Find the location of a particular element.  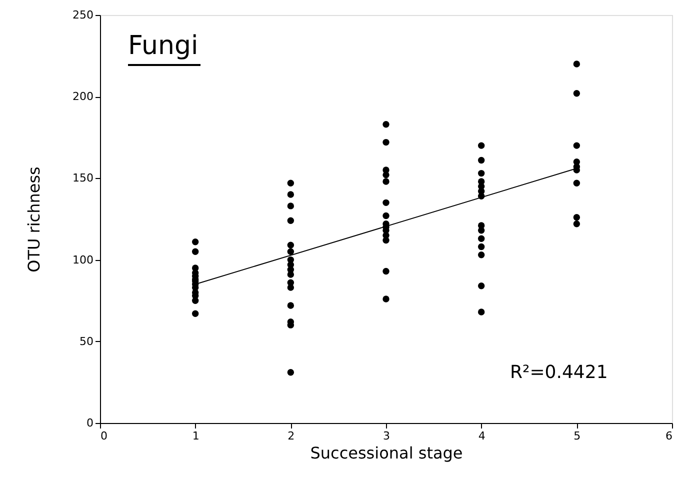

y-tick-label: 50 is located at coordinates (87, 341).